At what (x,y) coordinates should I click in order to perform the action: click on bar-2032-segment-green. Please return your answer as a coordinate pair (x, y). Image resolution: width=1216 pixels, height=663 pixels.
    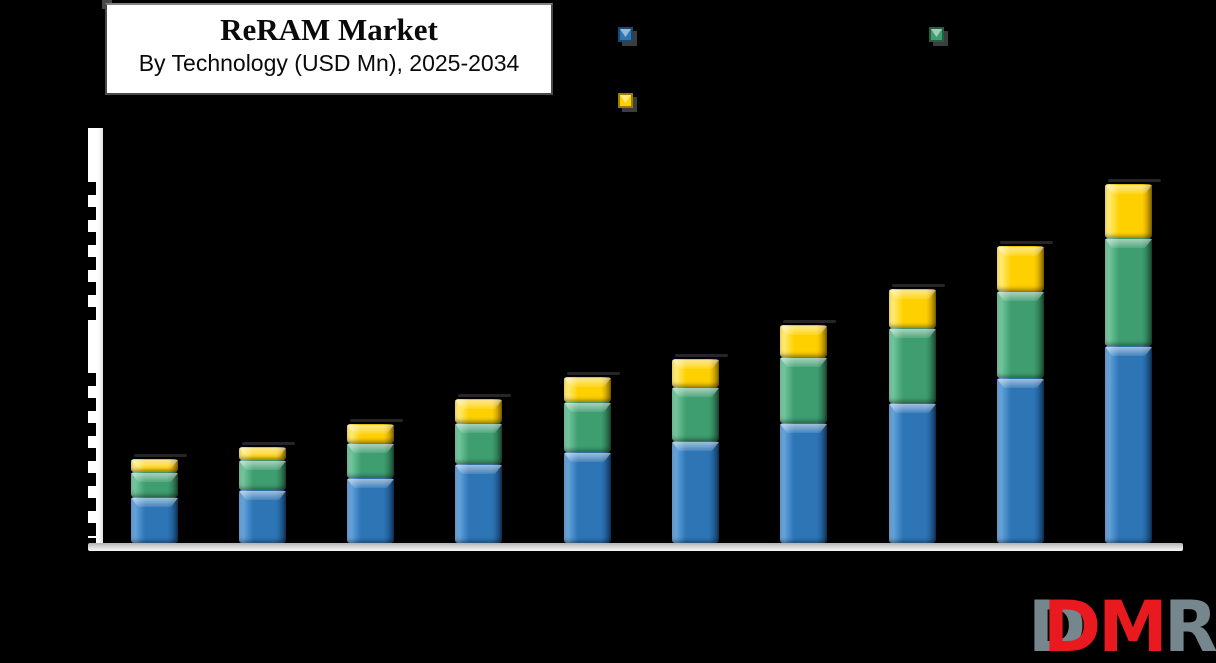
    Looking at the image, I should click on (912, 365).